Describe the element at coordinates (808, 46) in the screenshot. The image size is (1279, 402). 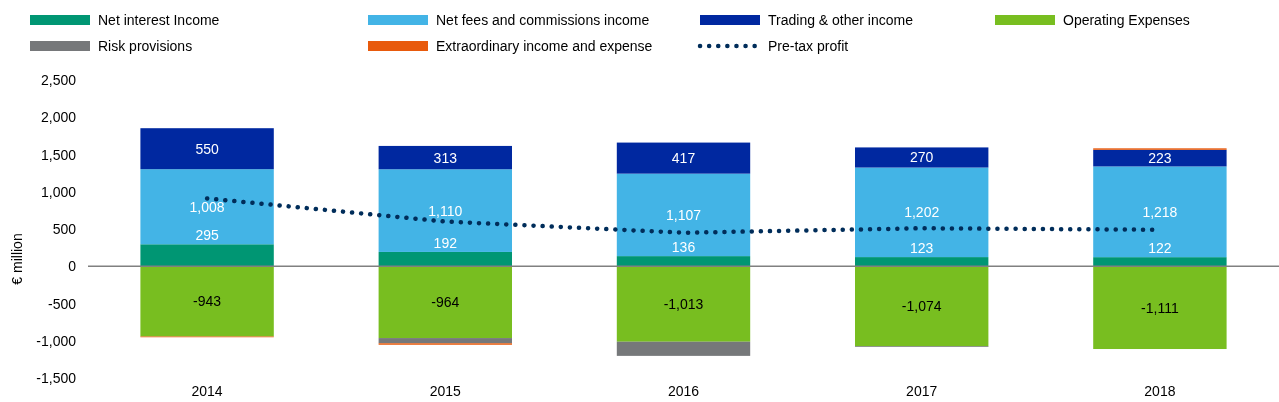
I see `legend-label: Pre-tax profit` at that location.